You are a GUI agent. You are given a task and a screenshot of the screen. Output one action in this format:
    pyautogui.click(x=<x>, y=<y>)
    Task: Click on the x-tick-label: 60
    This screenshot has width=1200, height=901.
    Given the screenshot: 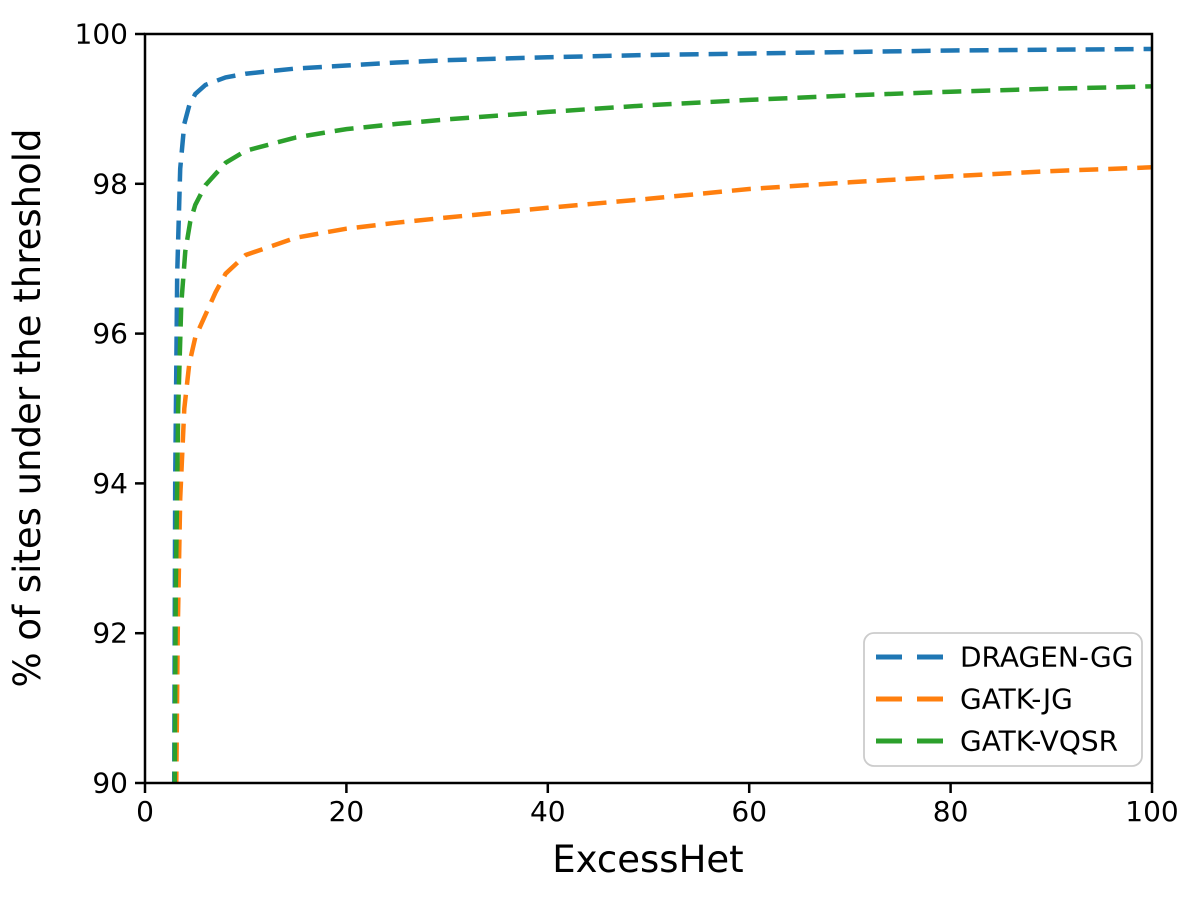 What is the action you would take?
    pyautogui.click(x=749, y=811)
    